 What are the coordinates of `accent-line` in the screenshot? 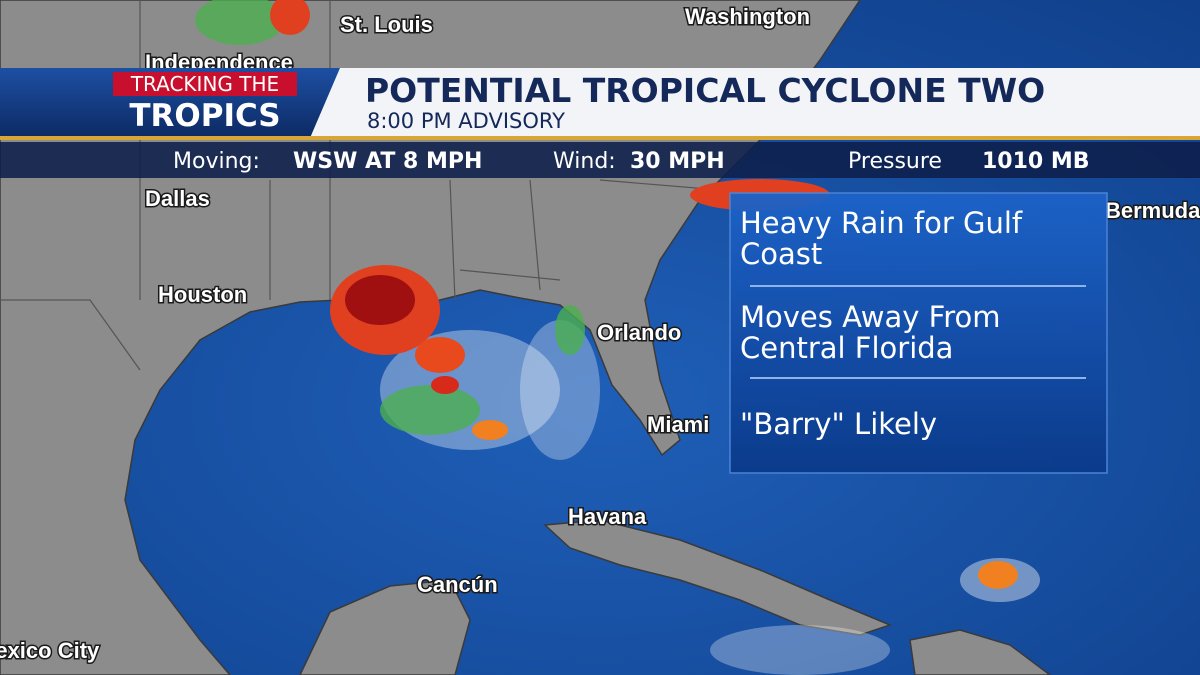 It's located at (600, 138).